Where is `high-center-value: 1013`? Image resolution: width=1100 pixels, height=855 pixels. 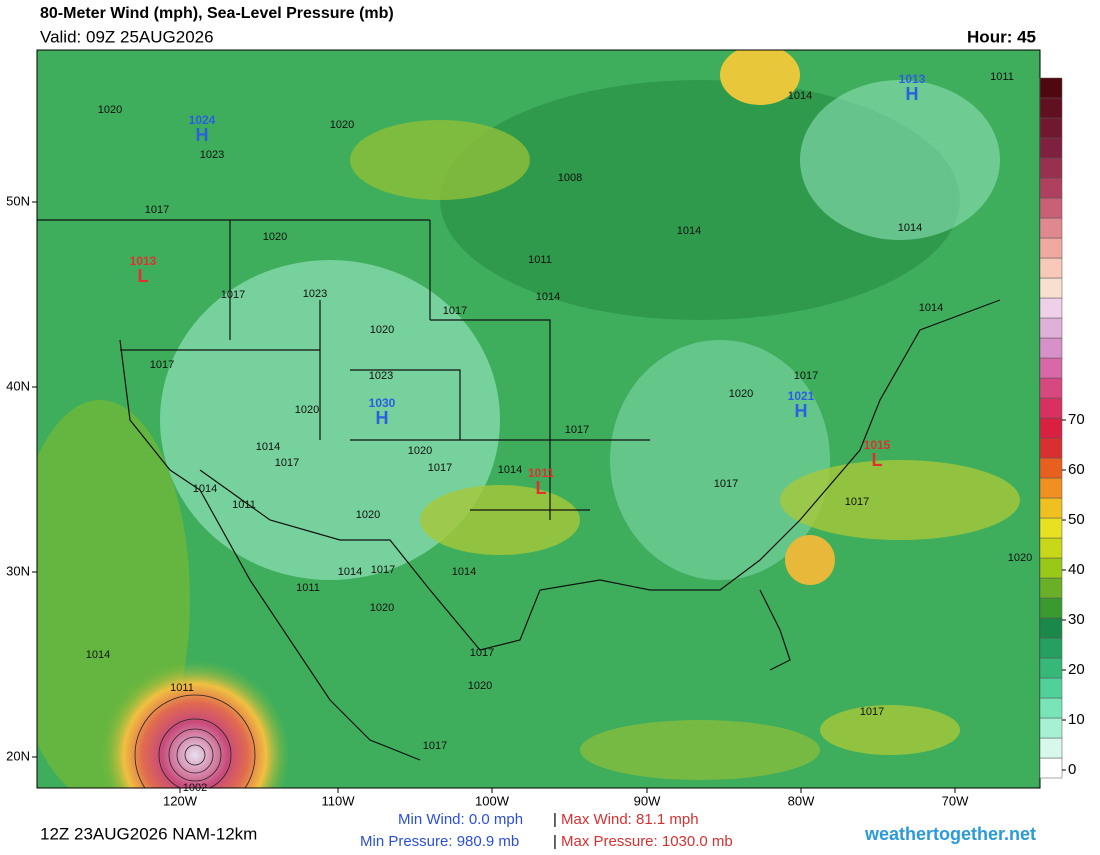
high-center-value: 1013 is located at coordinates (912, 79).